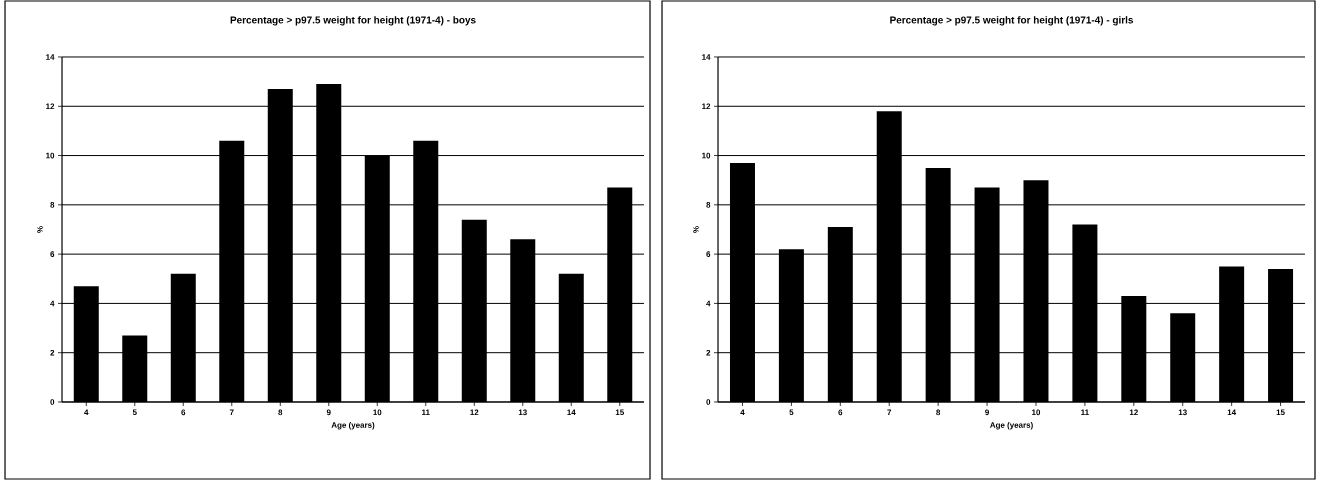 The width and height of the screenshot is (1319, 480). Describe the element at coordinates (1012, 21) in the screenshot. I see `chart-title: Percentage > p97.5 weight for height (1971-4) - girls` at that location.